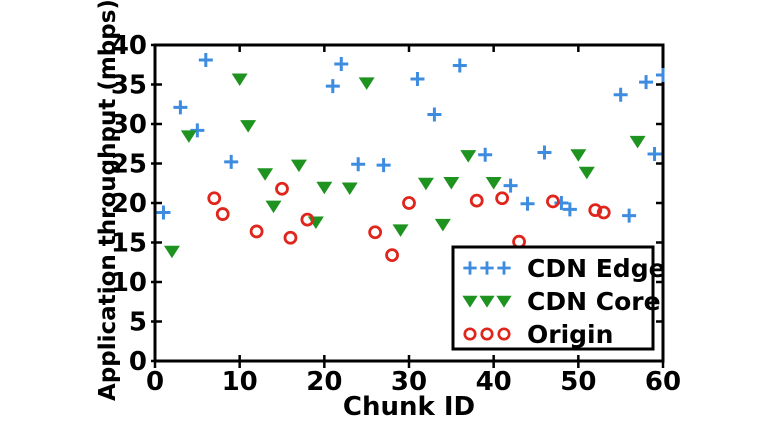  What do you see at coordinates (409, 407) in the screenshot?
I see `x-axis-title: Chunk ID` at bounding box center [409, 407].